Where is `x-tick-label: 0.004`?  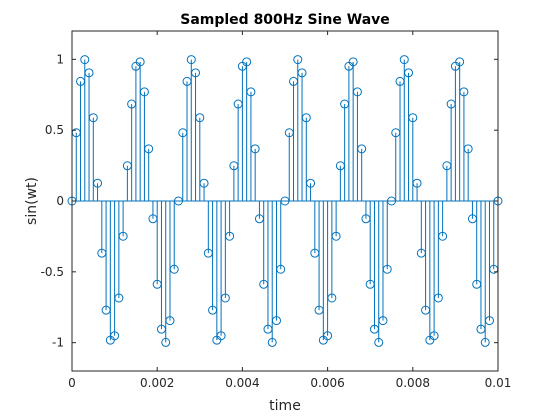 x-tick-label: 0.004 is located at coordinates (242, 383).